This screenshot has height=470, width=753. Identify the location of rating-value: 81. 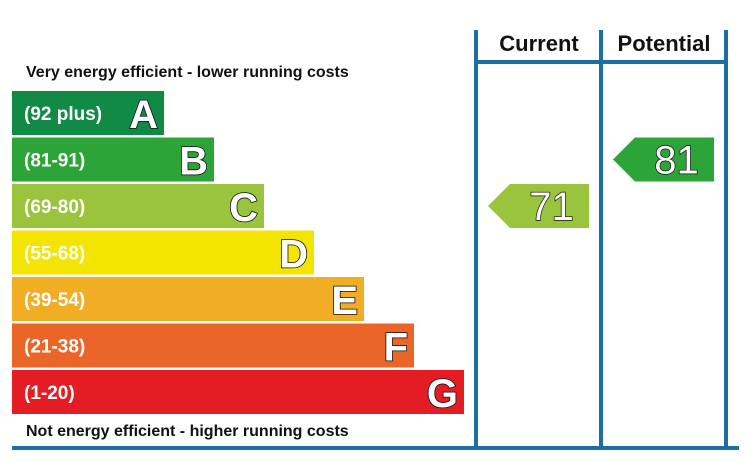
(676, 161).